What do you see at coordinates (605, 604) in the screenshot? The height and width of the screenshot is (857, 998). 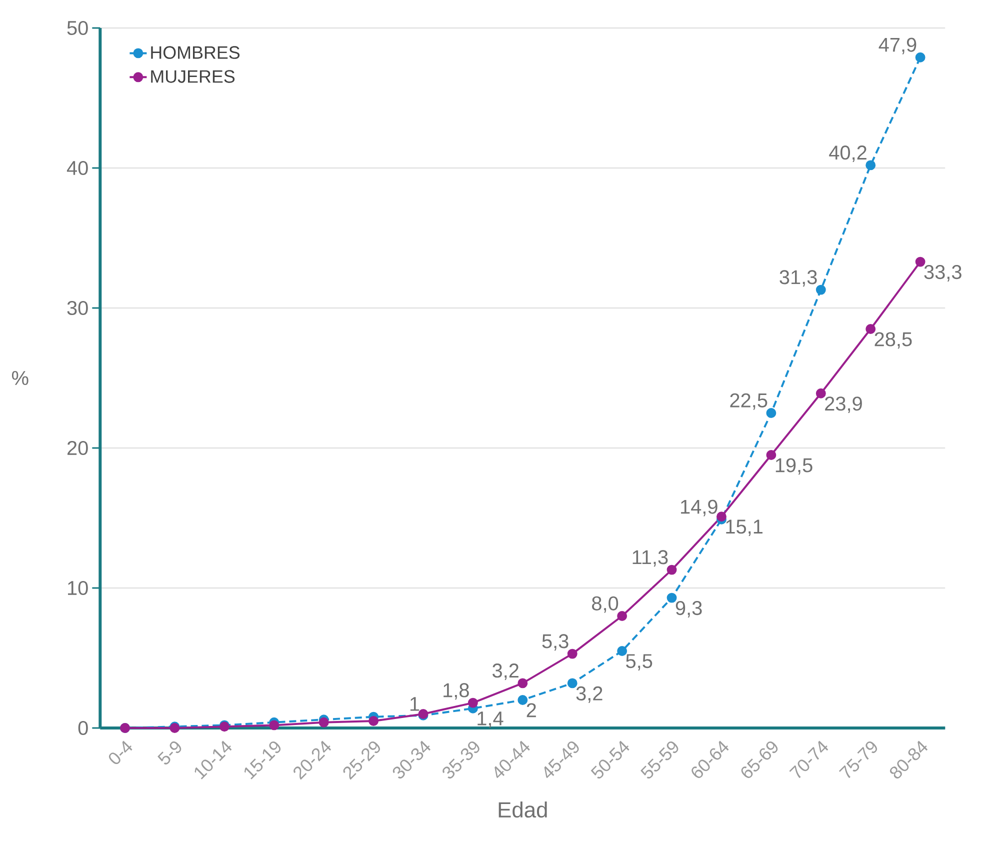 I see `data-label: 8,0` at bounding box center [605, 604].